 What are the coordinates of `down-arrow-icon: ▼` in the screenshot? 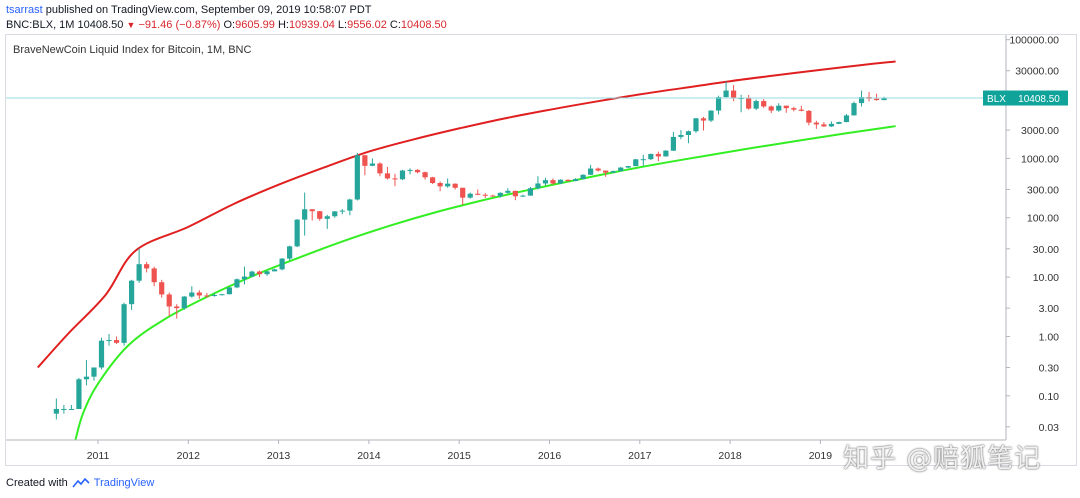 It's located at (131, 25).